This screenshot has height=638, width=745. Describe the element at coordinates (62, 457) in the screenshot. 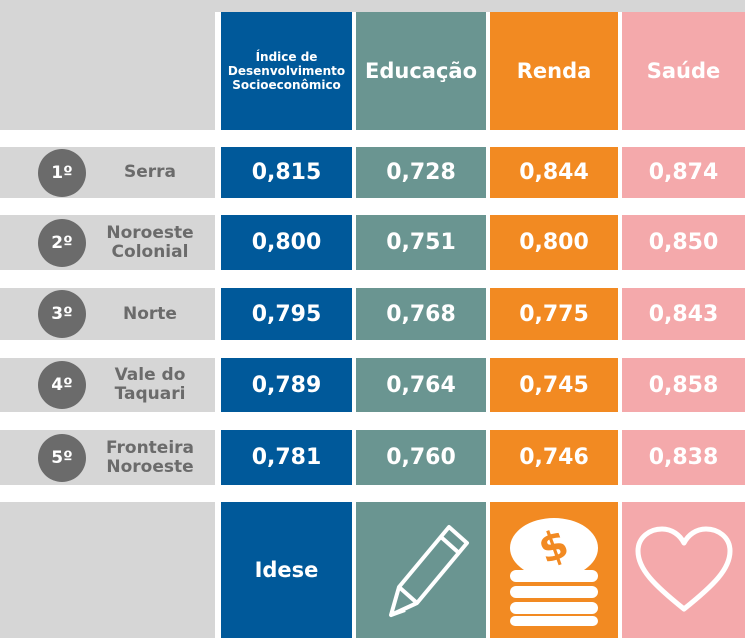

I see `rank-badge: 5º` at that location.